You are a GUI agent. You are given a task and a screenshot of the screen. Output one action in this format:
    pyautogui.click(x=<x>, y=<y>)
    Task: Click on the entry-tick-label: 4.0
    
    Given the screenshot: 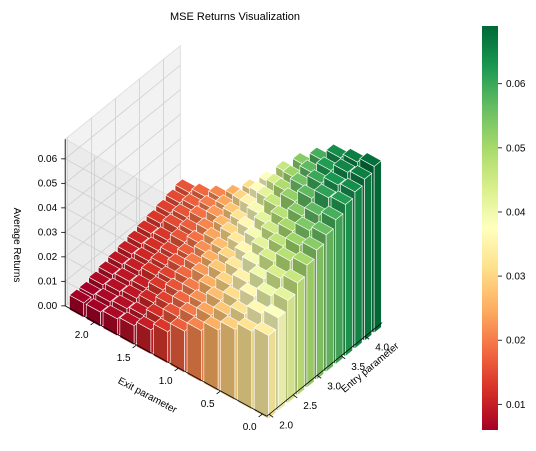 What is the action you would take?
    pyautogui.click(x=382, y=347)
    